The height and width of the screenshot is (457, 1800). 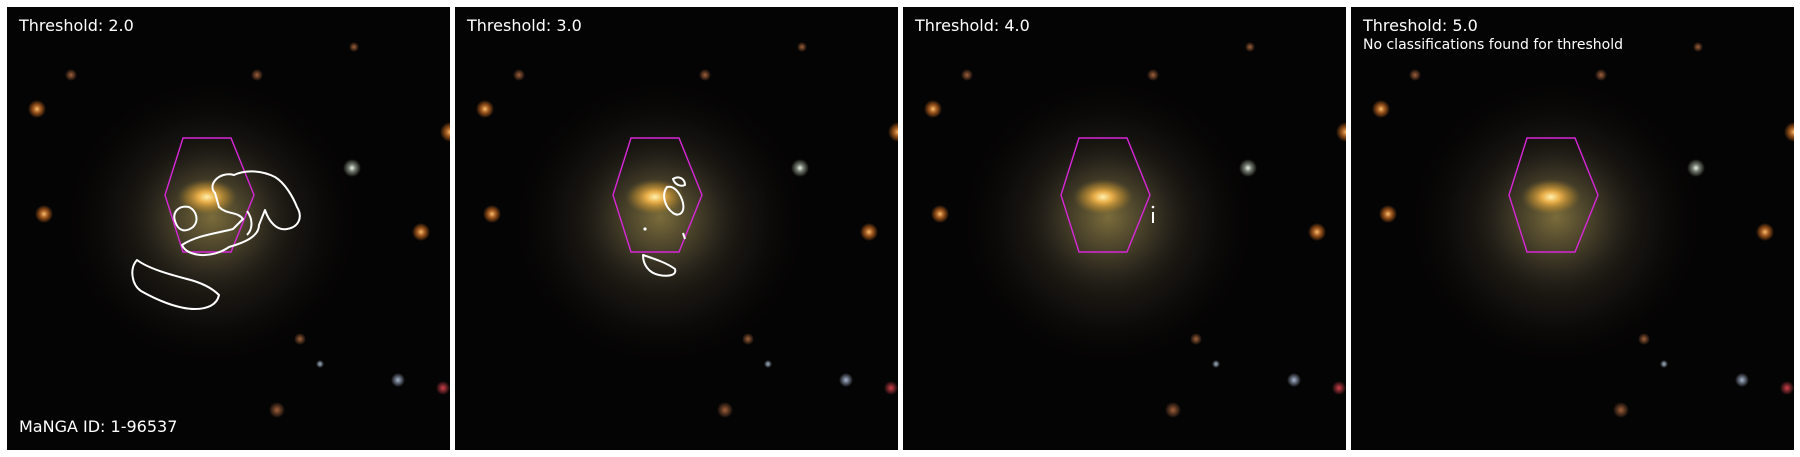 I want to click on no-classifications-note: No classifications found for threshold, so click(x=1493, y=45).